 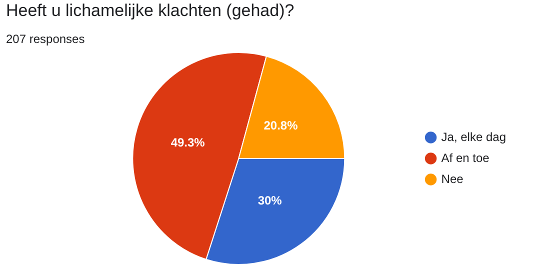 What do you see at coordinates (270, 201) in the screenshot?
I see `data-label: 30%` at bounding box center [270, 201].